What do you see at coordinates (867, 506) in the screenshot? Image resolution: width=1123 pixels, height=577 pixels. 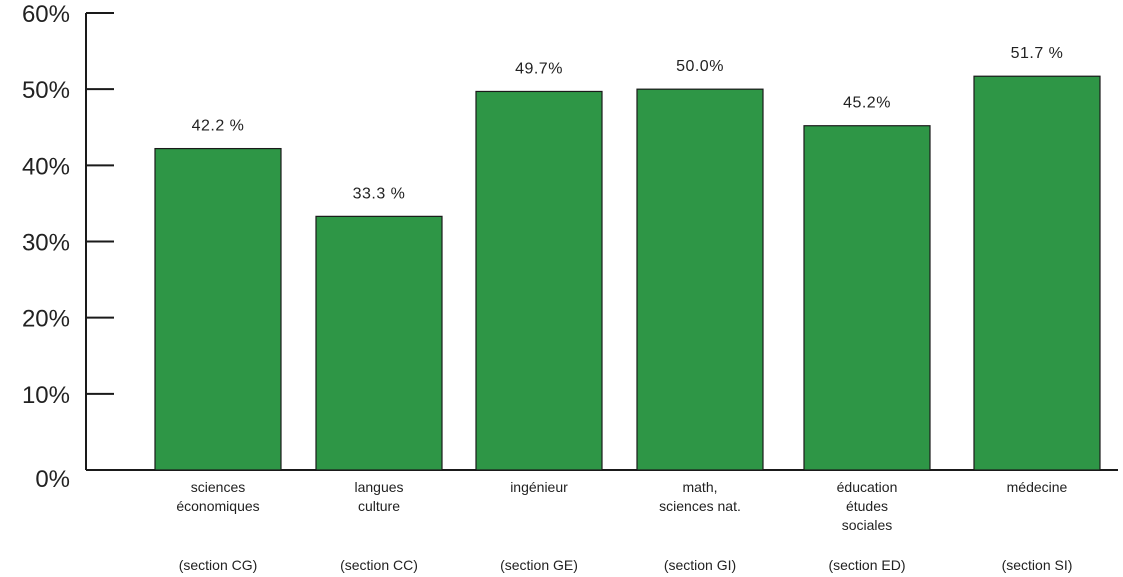 I see `category-label: études` at bounding box center [867, 506].